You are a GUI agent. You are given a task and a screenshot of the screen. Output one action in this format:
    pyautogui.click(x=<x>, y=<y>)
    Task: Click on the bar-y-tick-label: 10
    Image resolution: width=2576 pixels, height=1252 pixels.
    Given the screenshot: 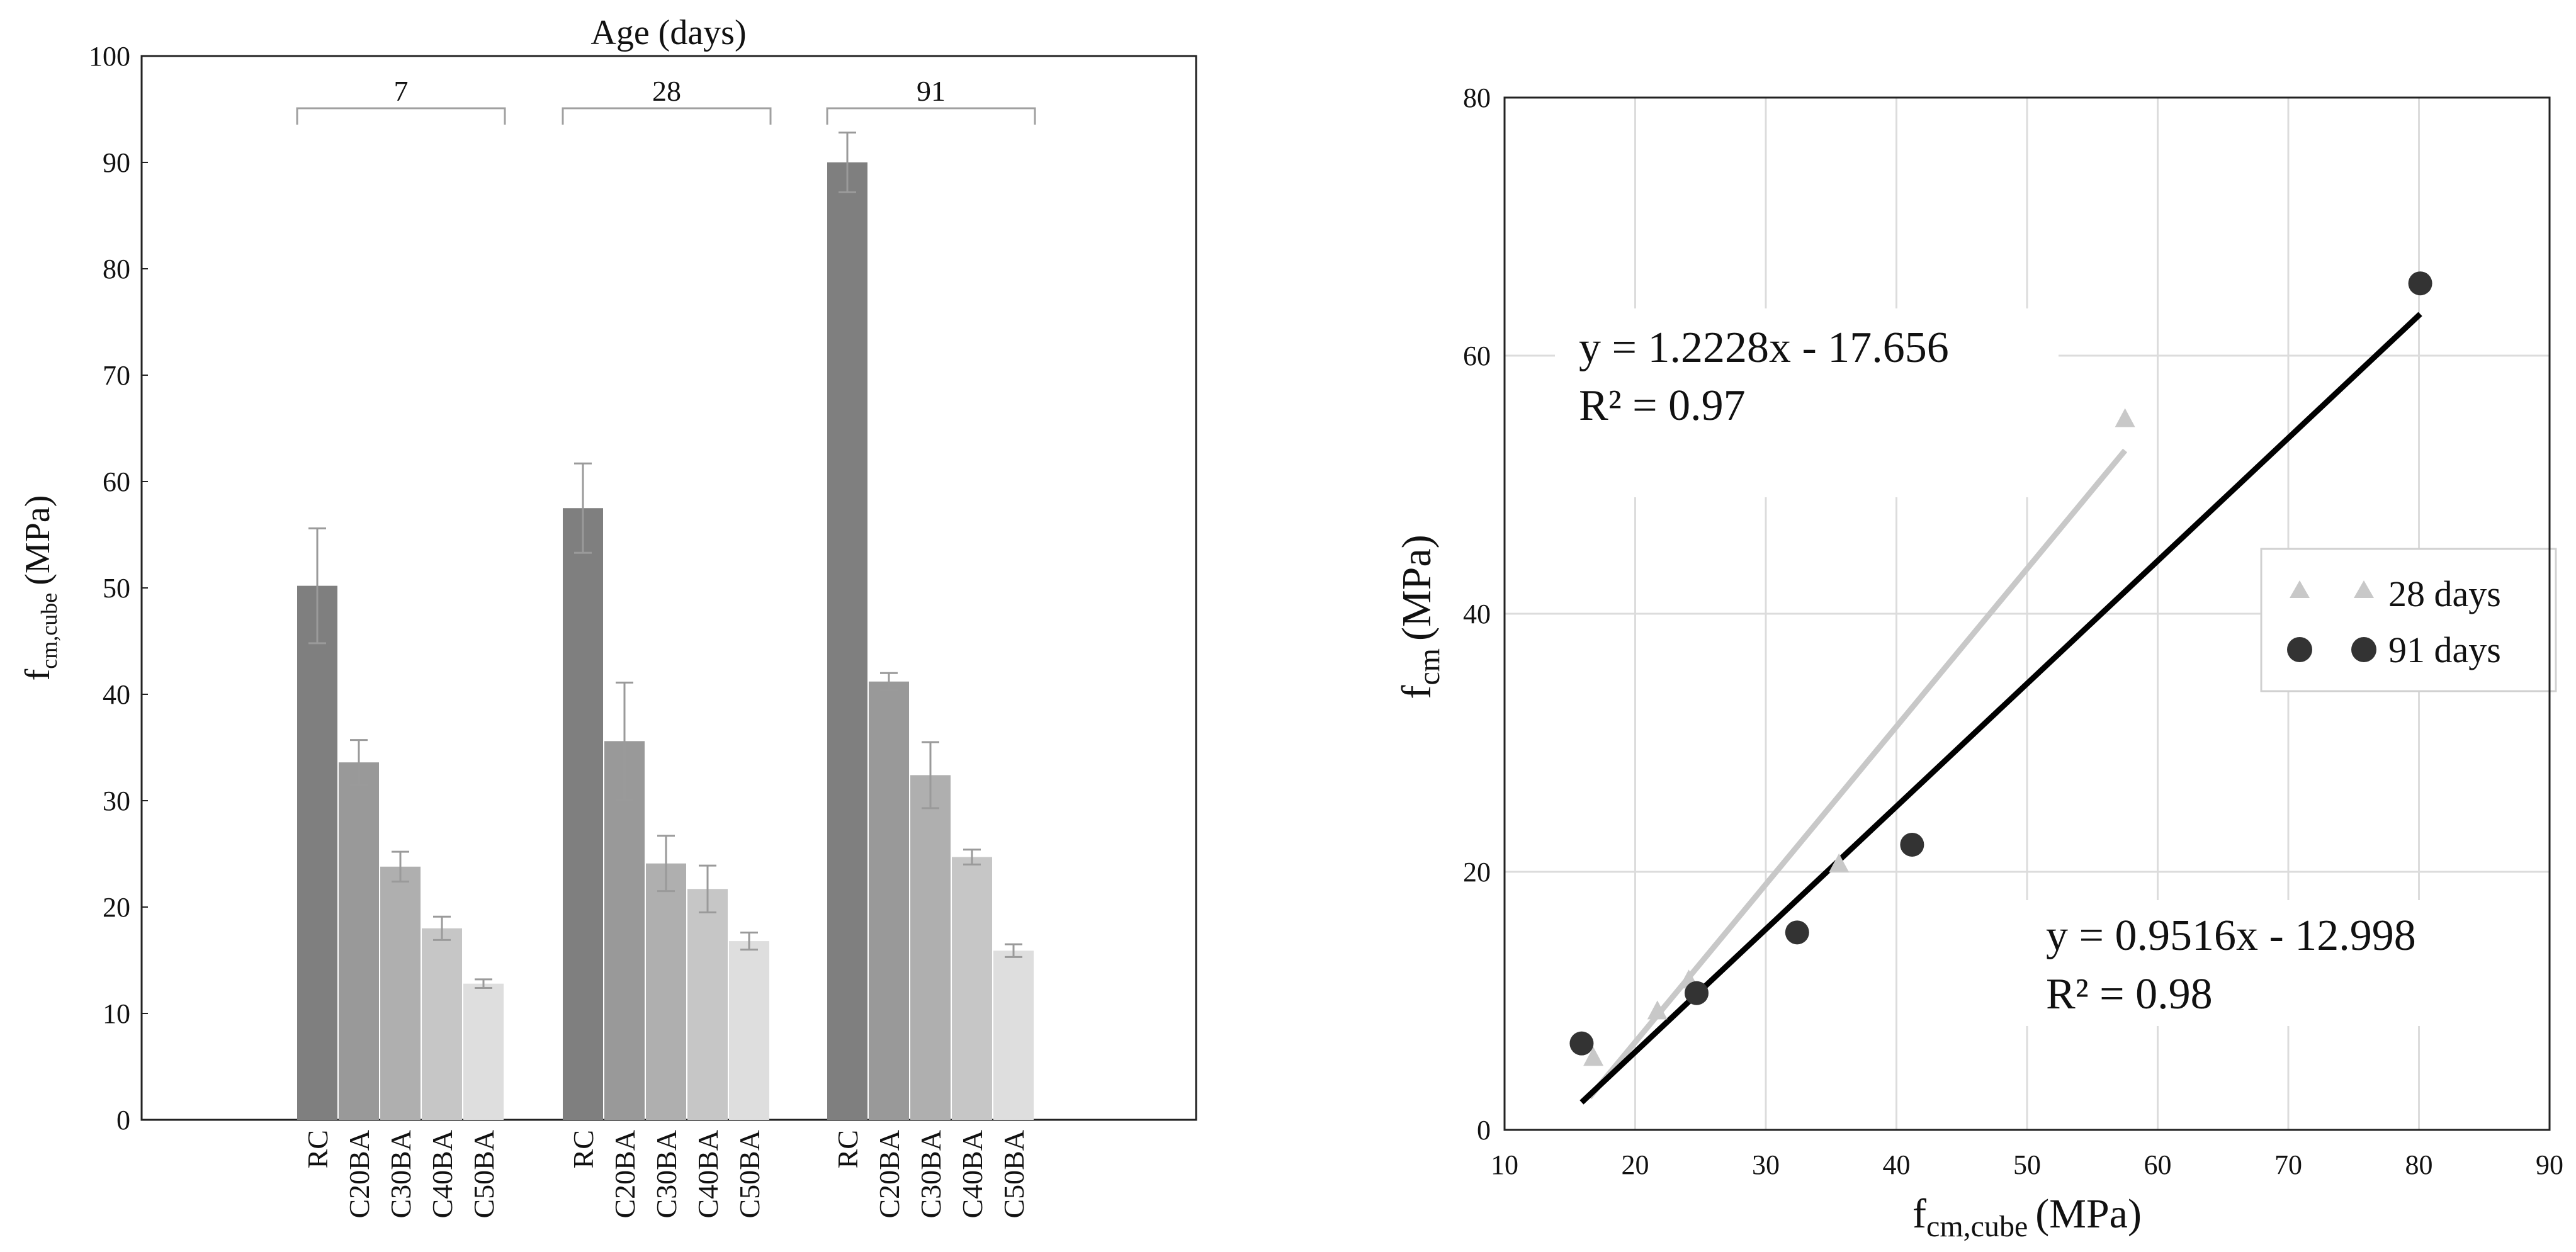 What is the action you would take?
    pyautogui.click(x=116, y=1013)
    